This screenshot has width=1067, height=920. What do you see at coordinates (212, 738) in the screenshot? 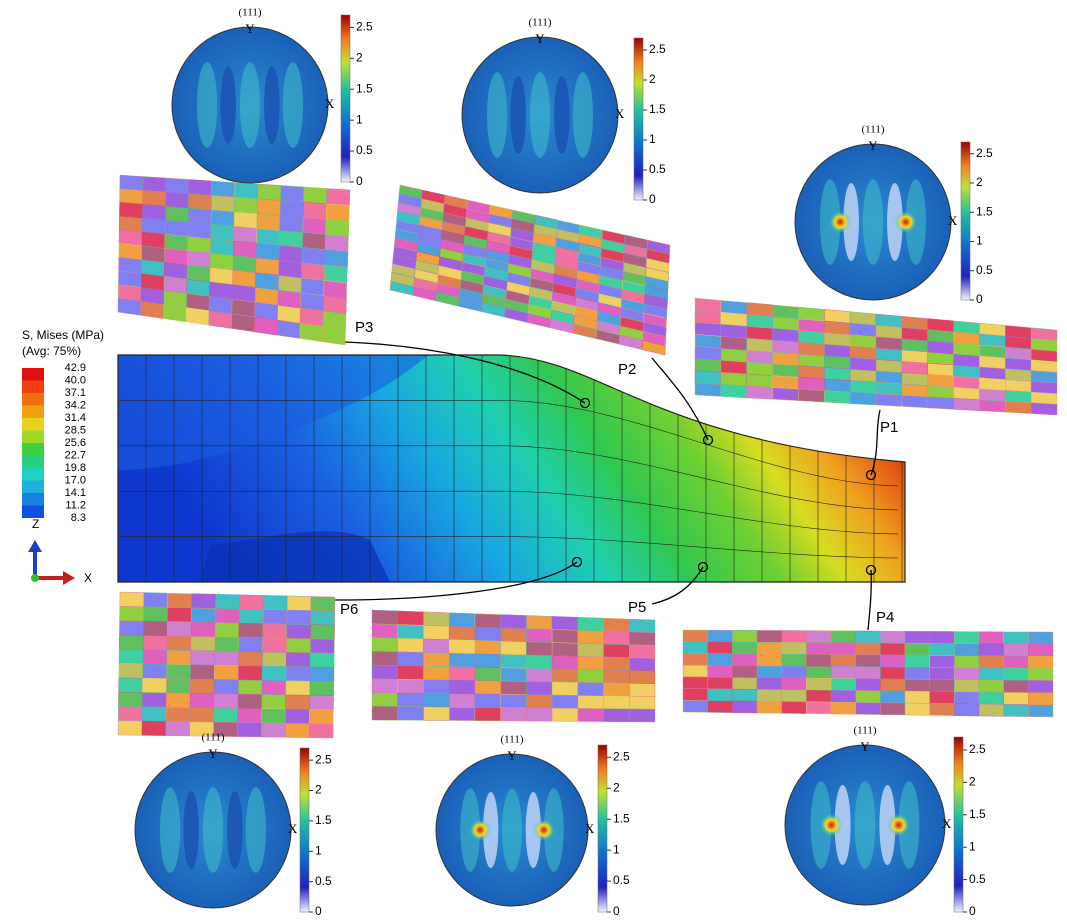
I see `pole-plane: (111)` at bounding box center [212, 738].